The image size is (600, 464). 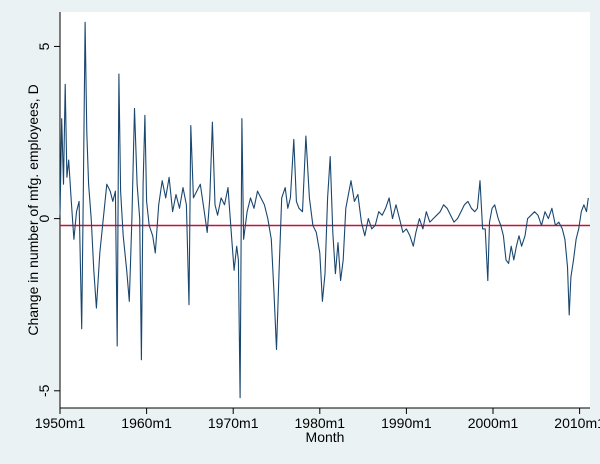 I want to click on x-tick-label: 1980m1, so click(x=320, y=423).